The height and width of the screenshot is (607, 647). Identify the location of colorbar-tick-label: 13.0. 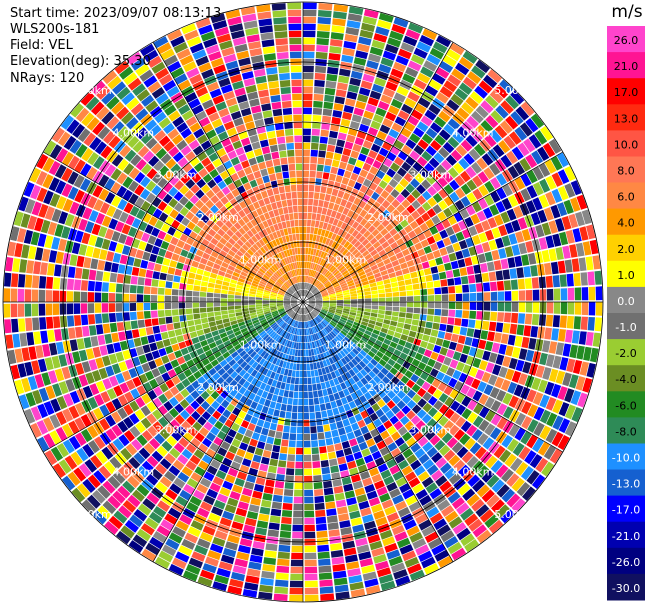
(626, 118).